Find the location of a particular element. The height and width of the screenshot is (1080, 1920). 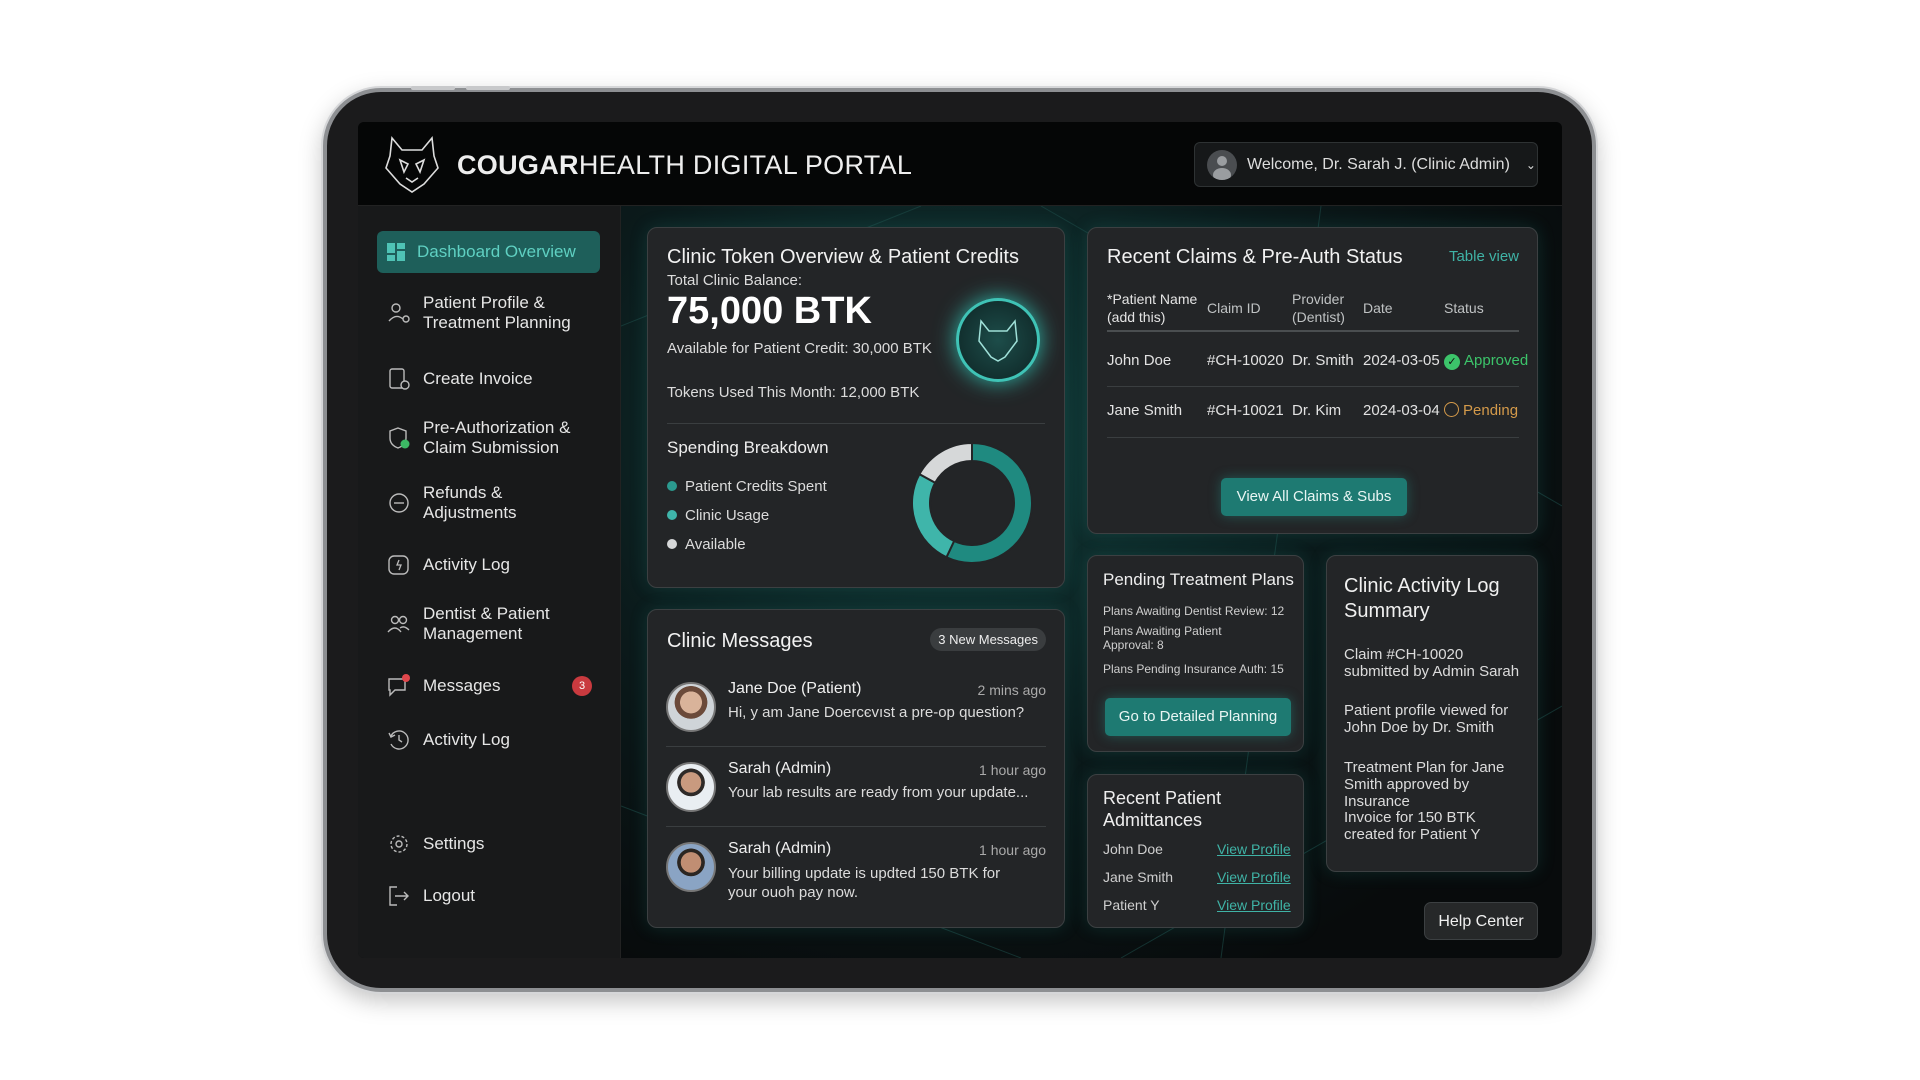

card-title: Clinic Activity Log Summary is located at coordinates (1422, 598).